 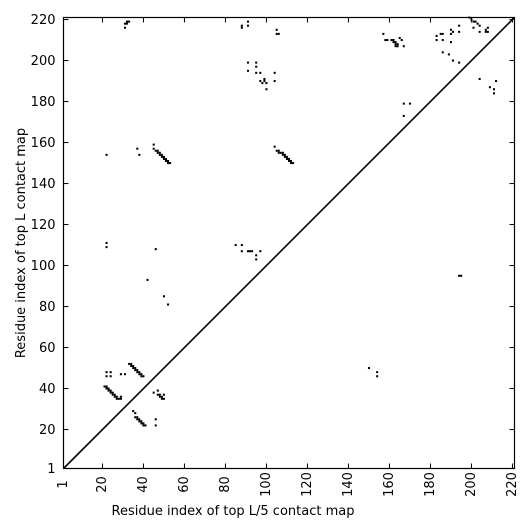 I want to click on x-tick-label: 200, so click(x=471, y=484).